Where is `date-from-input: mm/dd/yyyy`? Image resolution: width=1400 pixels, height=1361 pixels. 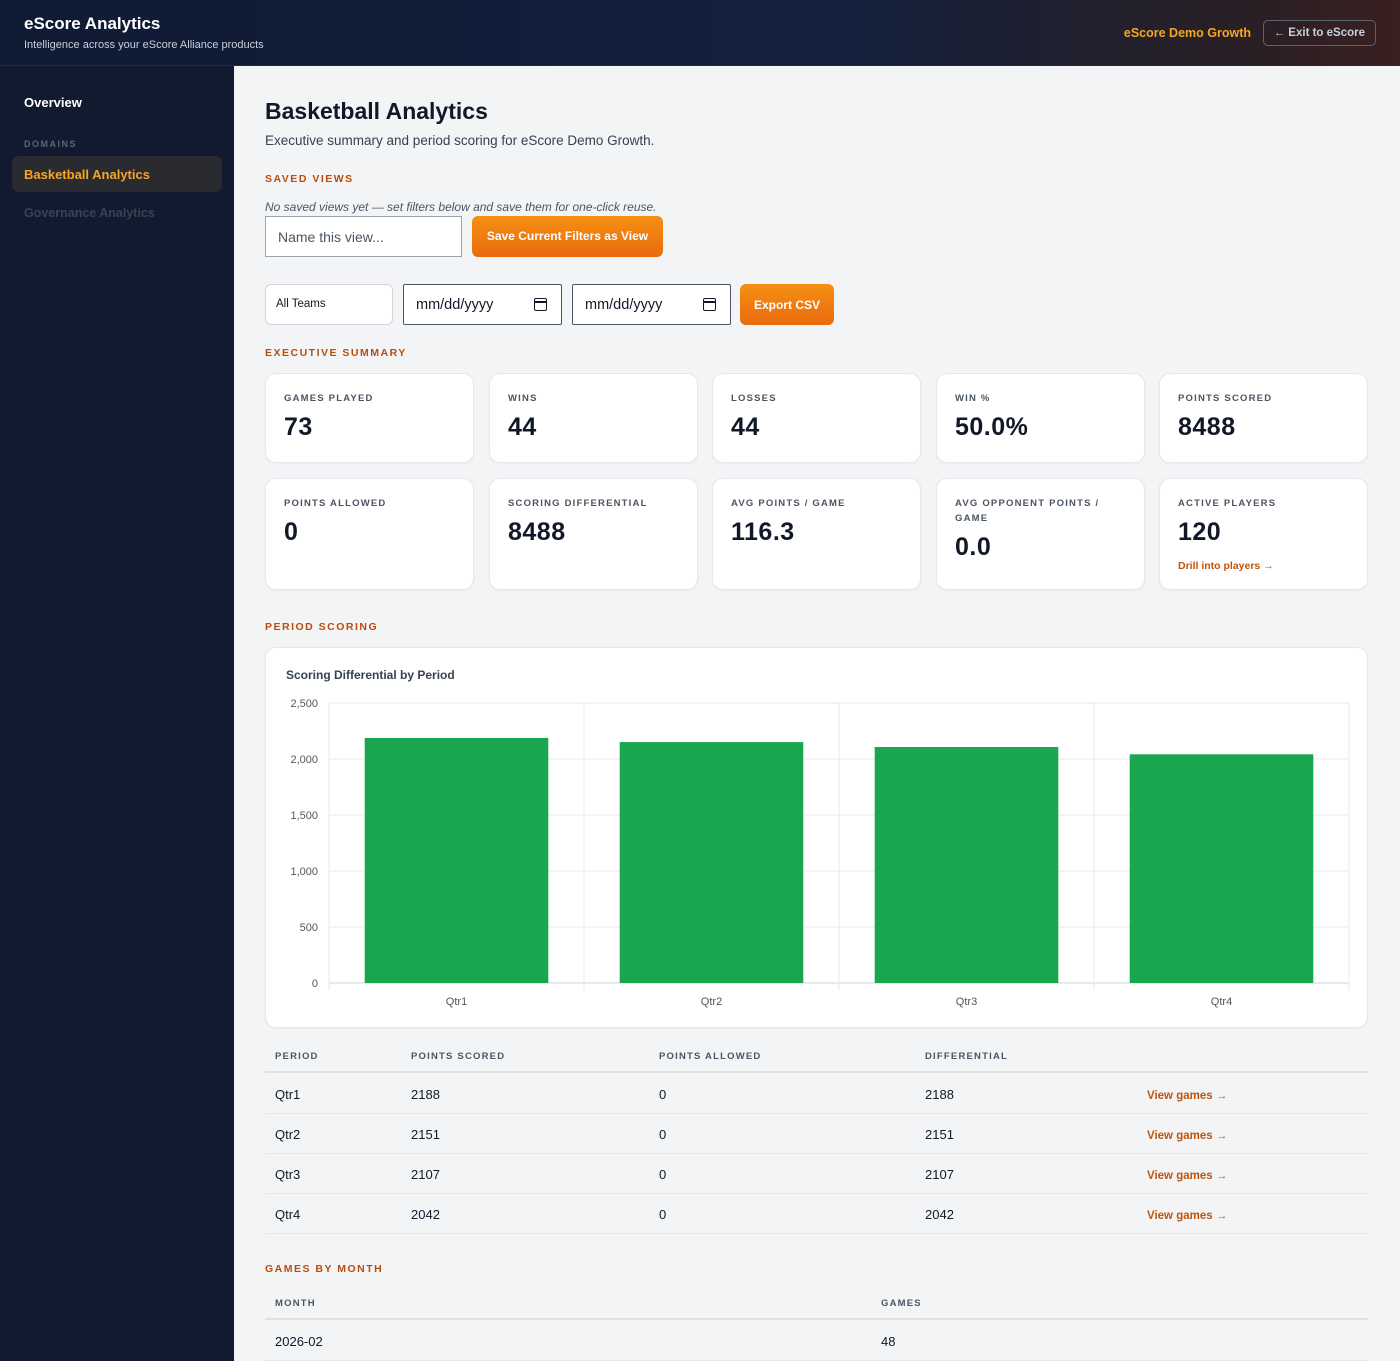 date-from-input: mm/dd/yyyy is located at coordinates (482, 304).